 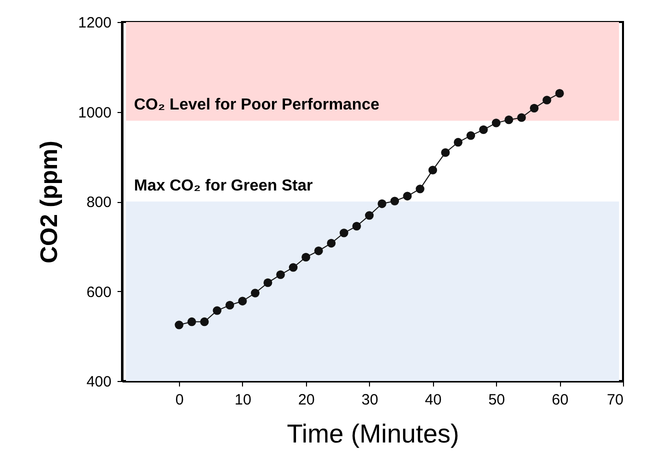 What do you see at coordinates (99, 292) in the screenshot?
I see `y-tick-label: 600` at bounding box center [99, 292].